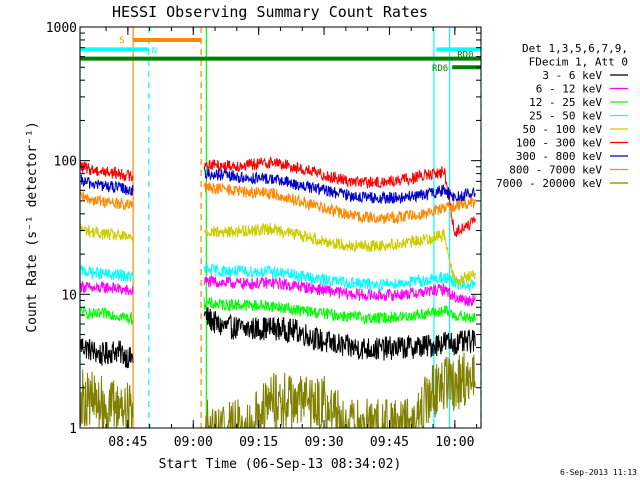 This screenshot has width=640, height=480. What do you see at coordinates (61, 28) in the screenshot?
I see `y-tick-label-4: 1000` at bounding box center [61, 28].